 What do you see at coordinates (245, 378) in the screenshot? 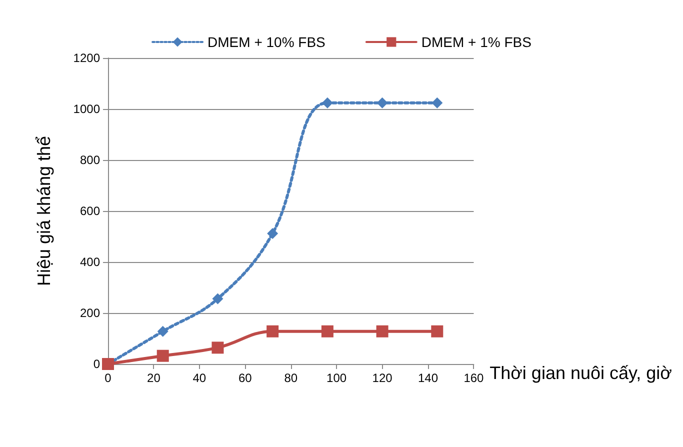
I see `x-tick-label: 60` at bounding box center [245, 378].